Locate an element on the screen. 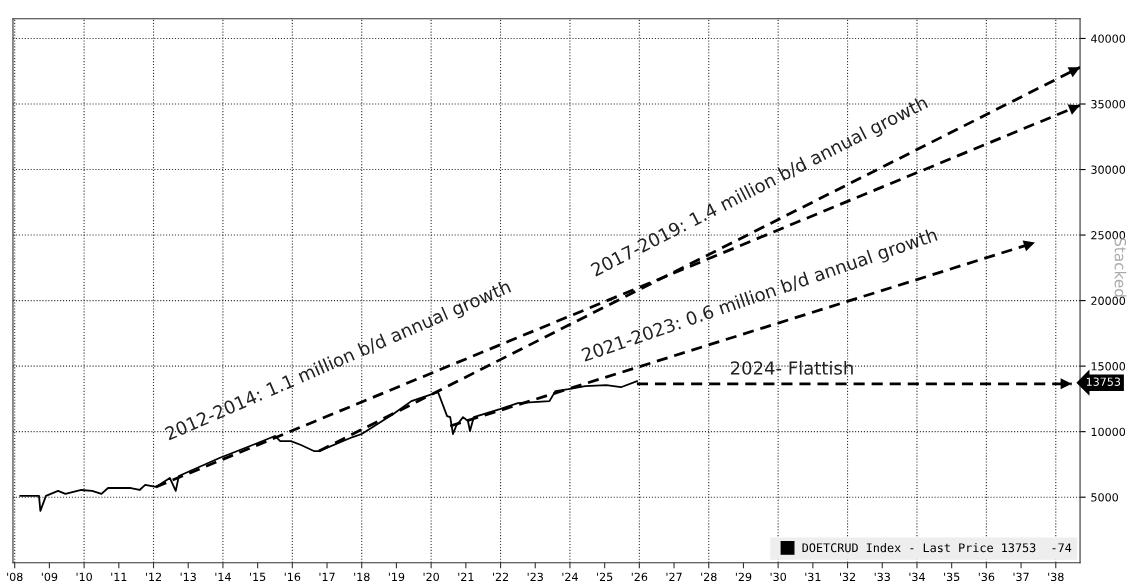 The height and width of the screenshot is (588, 1128). x-tick-label: '31 is located at coordinates (813, 577).